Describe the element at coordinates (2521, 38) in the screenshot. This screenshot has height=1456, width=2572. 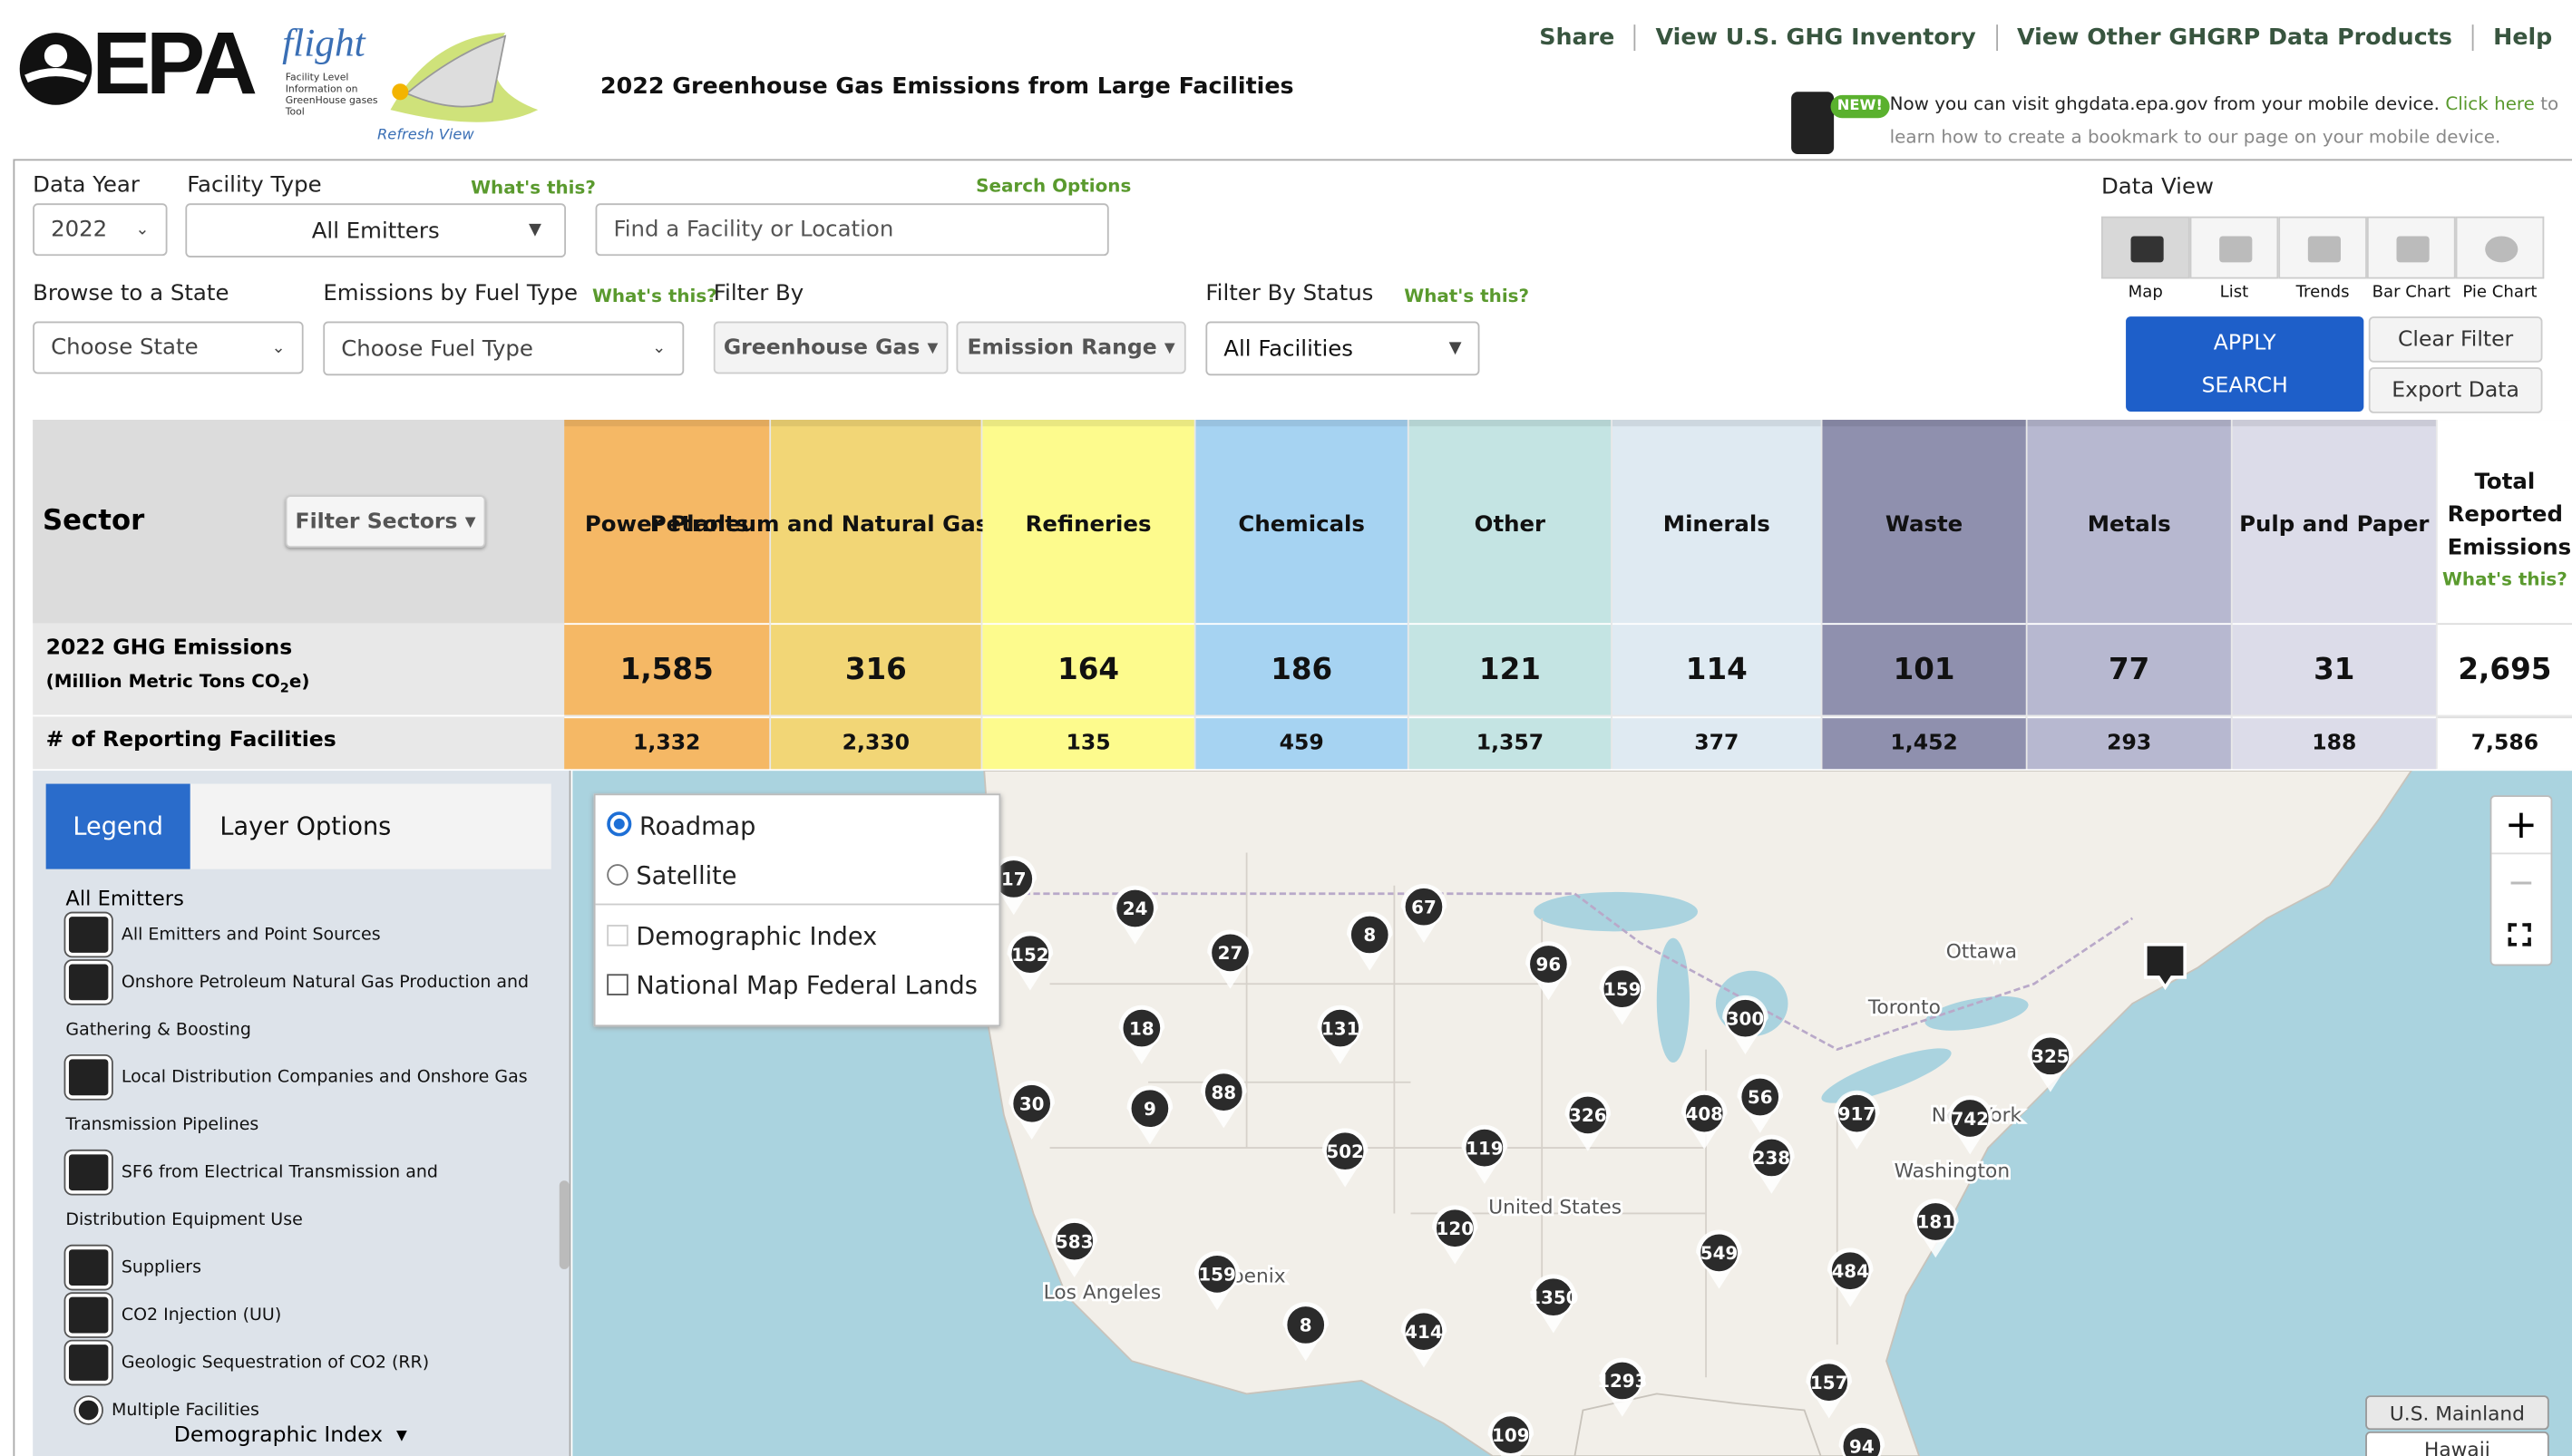
I see `nav-link: Help` at that location.